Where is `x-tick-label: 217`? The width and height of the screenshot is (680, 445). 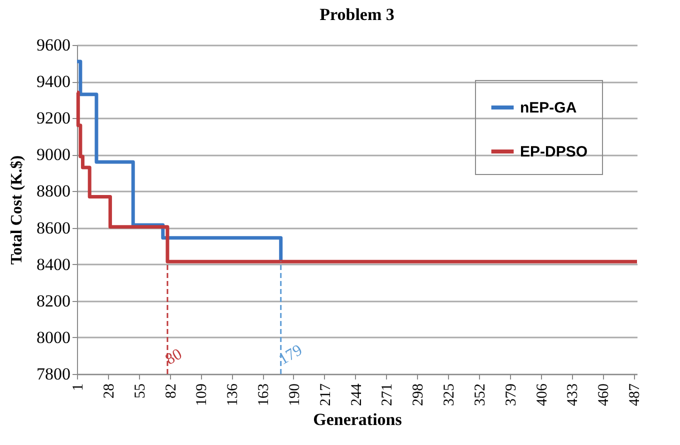
x-tick-label: 217 is located at coordinates (326, 394).